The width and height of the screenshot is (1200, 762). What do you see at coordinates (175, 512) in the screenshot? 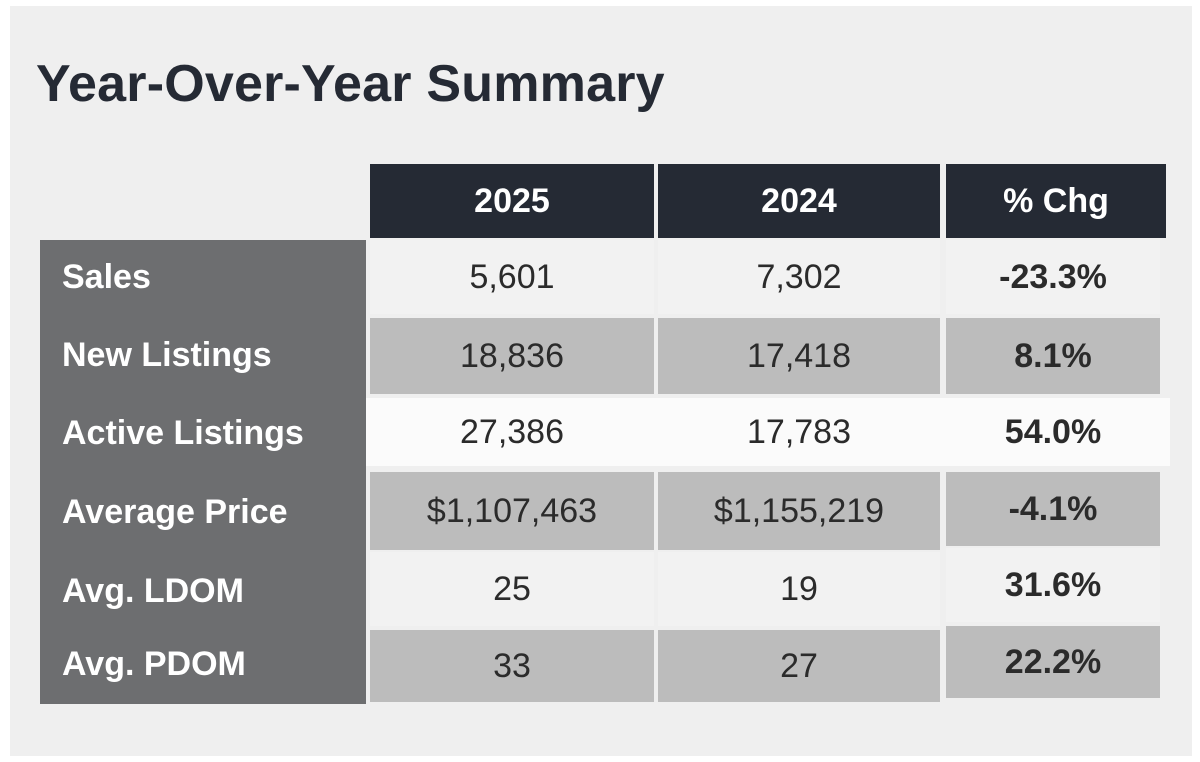
I see `row-label-average-price: Average Price` at bounding box center [175, 512].